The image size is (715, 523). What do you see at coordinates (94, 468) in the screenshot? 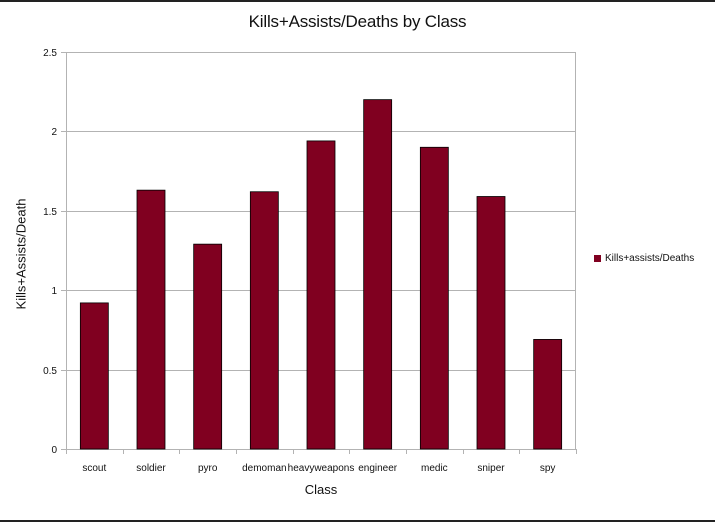
I see `x-tick-label: scout` at bounding box center [94, 468].